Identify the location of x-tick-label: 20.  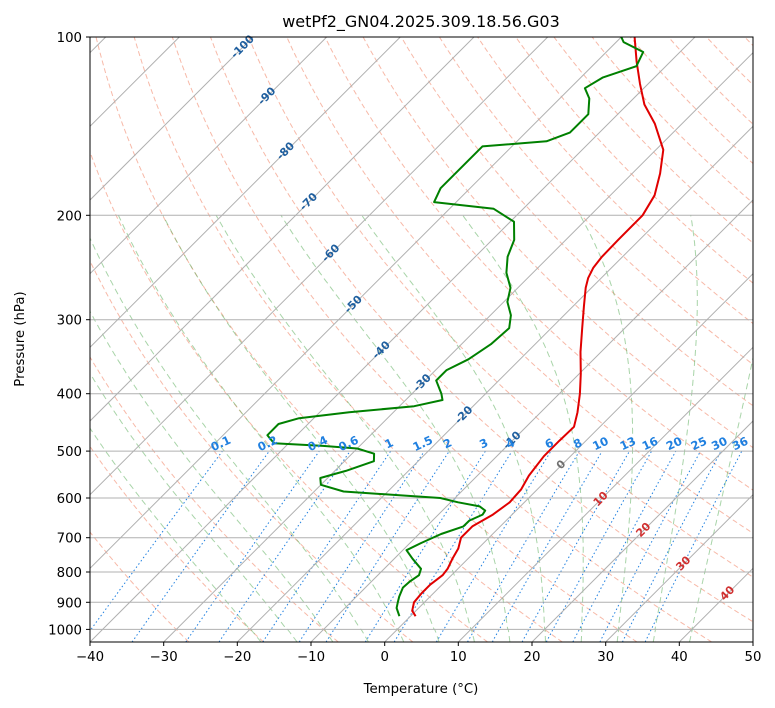
(532, 657).